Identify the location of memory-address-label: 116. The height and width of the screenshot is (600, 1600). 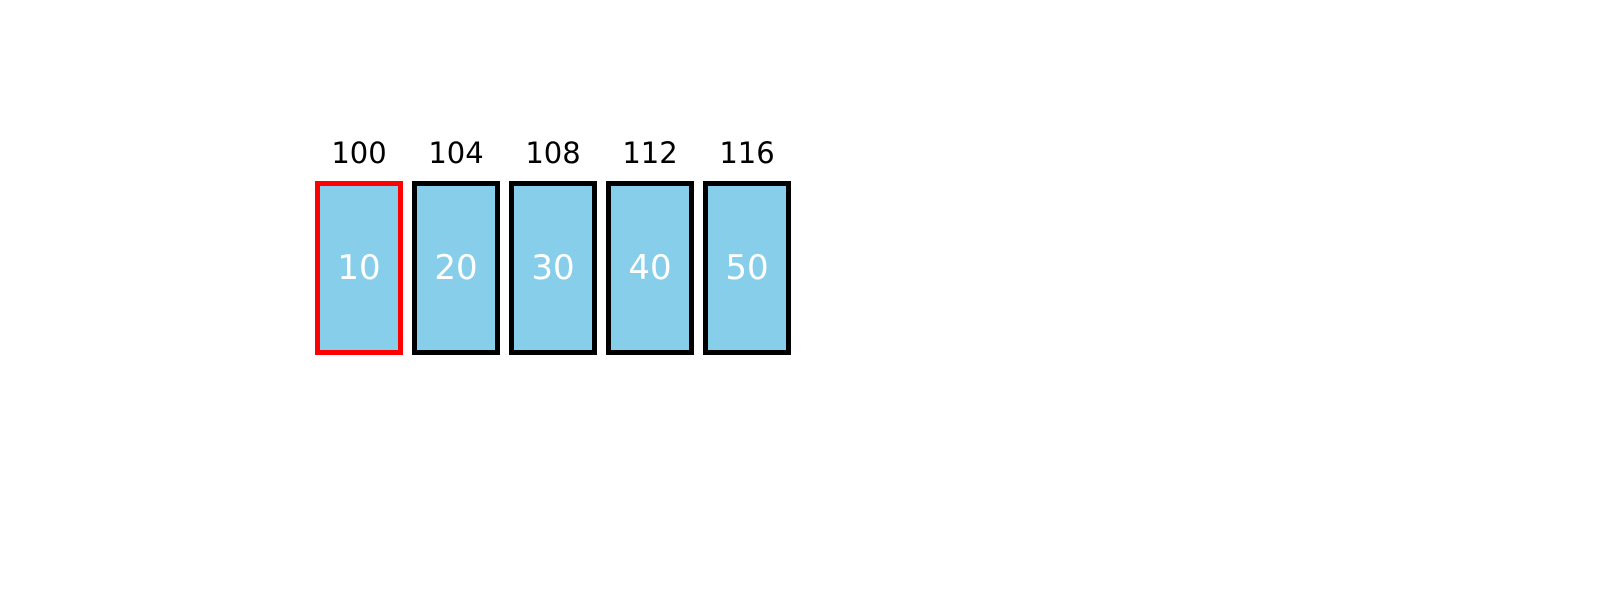
(747, 153).